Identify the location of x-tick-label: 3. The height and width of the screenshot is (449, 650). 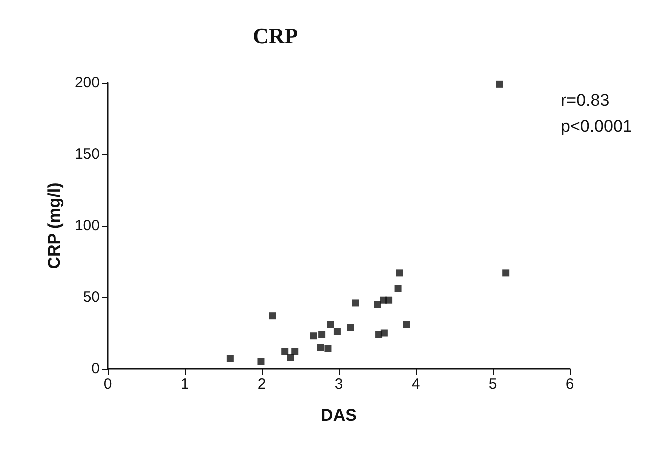
(339, 384).